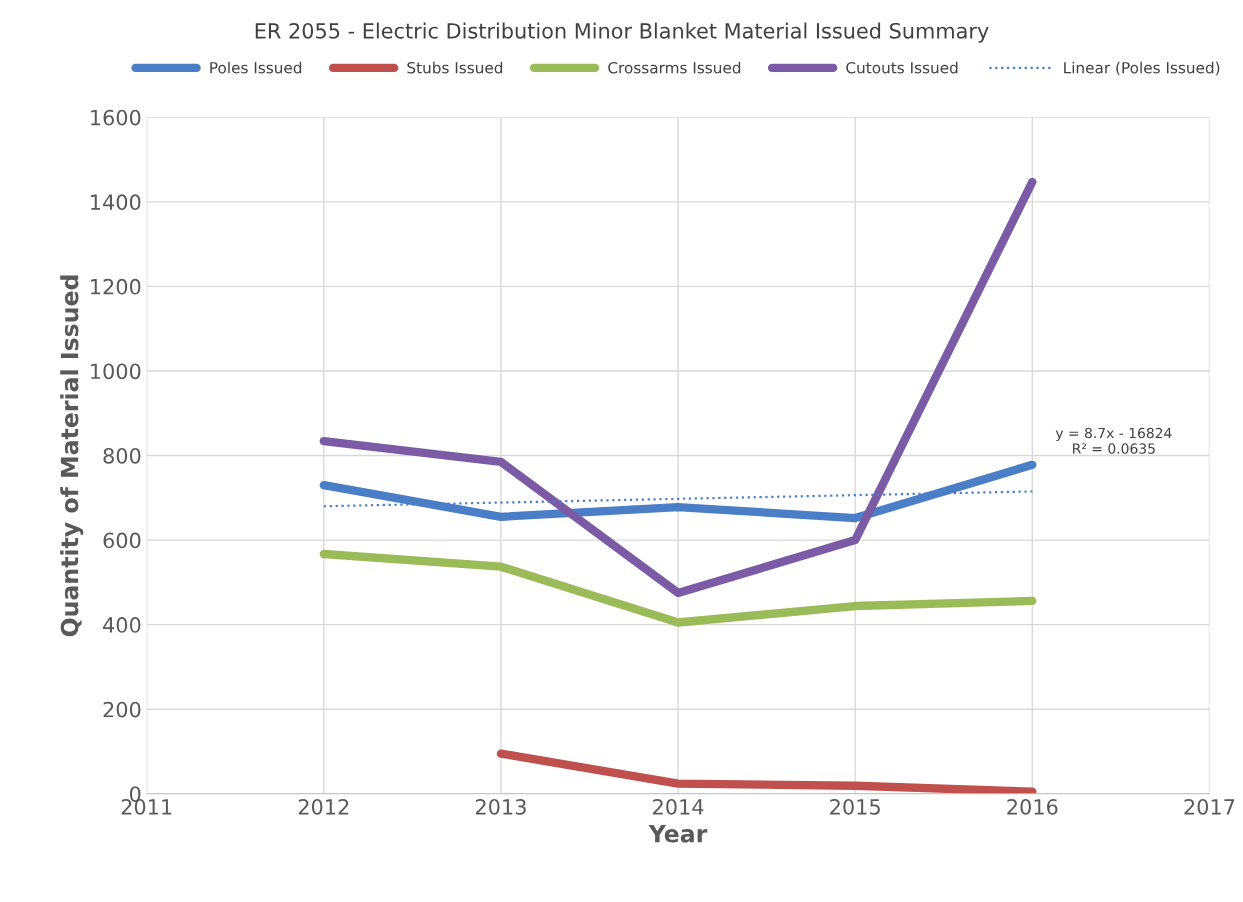 This screenshot has width=1243, height=902. What do you see at coordinates (323, 806) in the screenshot?
I see `x-tick-label: 2012` at bounding box center [323, 806].